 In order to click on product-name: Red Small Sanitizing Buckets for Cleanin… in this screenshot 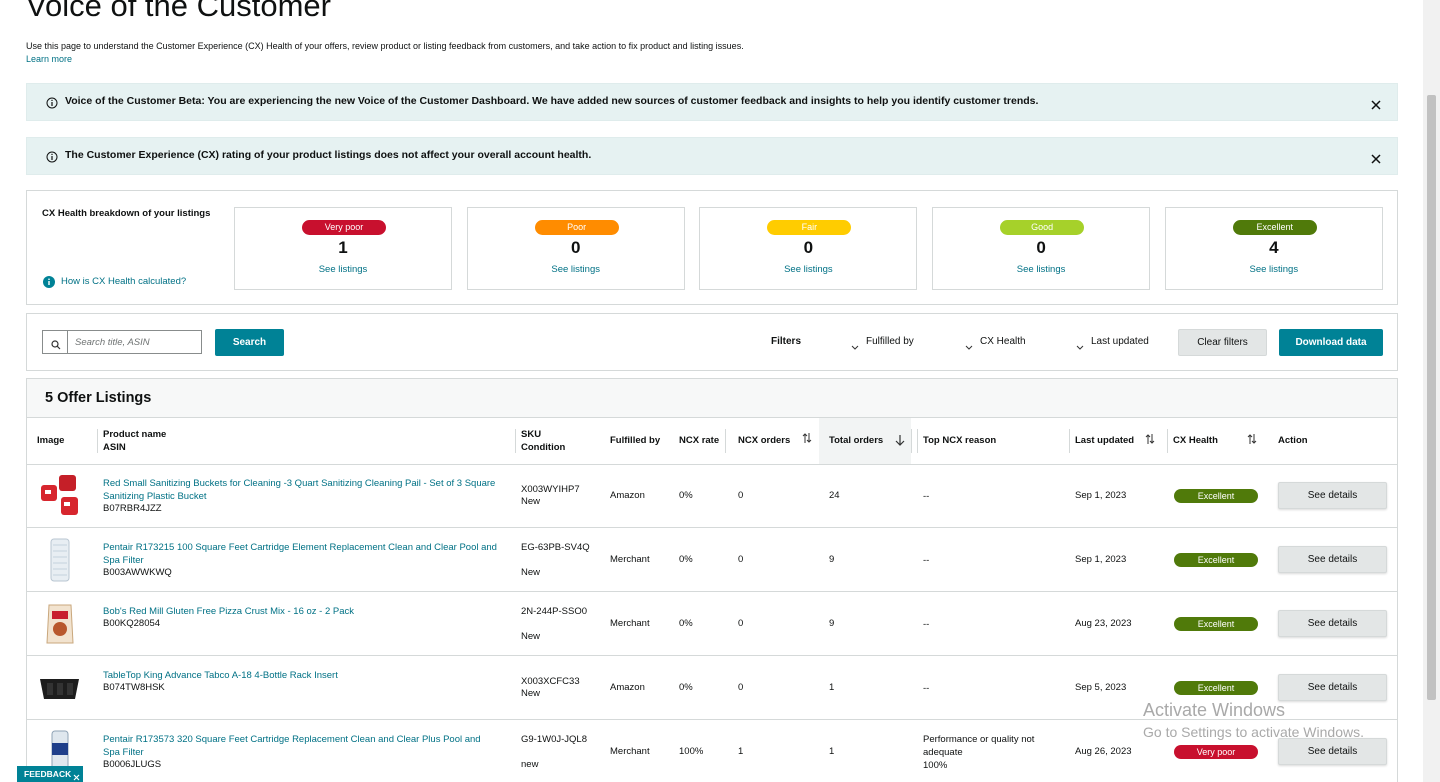, I will do `click(299, 490)`.